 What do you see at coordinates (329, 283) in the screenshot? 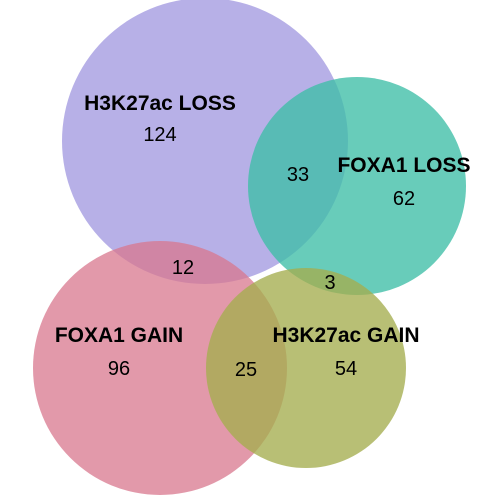
I see `foxa1-loss-h3k27ac-gain-overlap-count: 3` at bounding box center [329, 283].